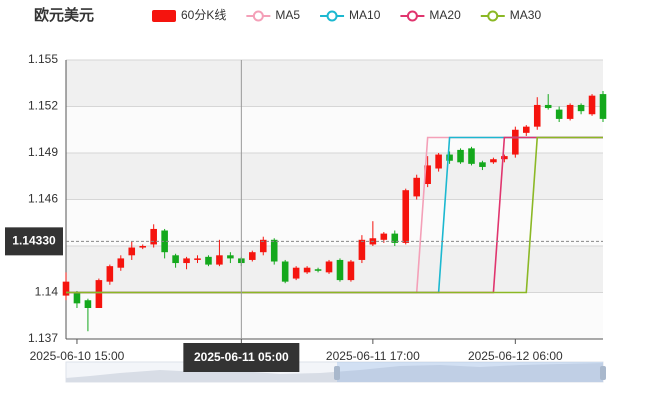  Describe the element at coordinates (515, 356) in the screenshot. I see `x-tick-label: 2025-06-12 06:00` at that location.